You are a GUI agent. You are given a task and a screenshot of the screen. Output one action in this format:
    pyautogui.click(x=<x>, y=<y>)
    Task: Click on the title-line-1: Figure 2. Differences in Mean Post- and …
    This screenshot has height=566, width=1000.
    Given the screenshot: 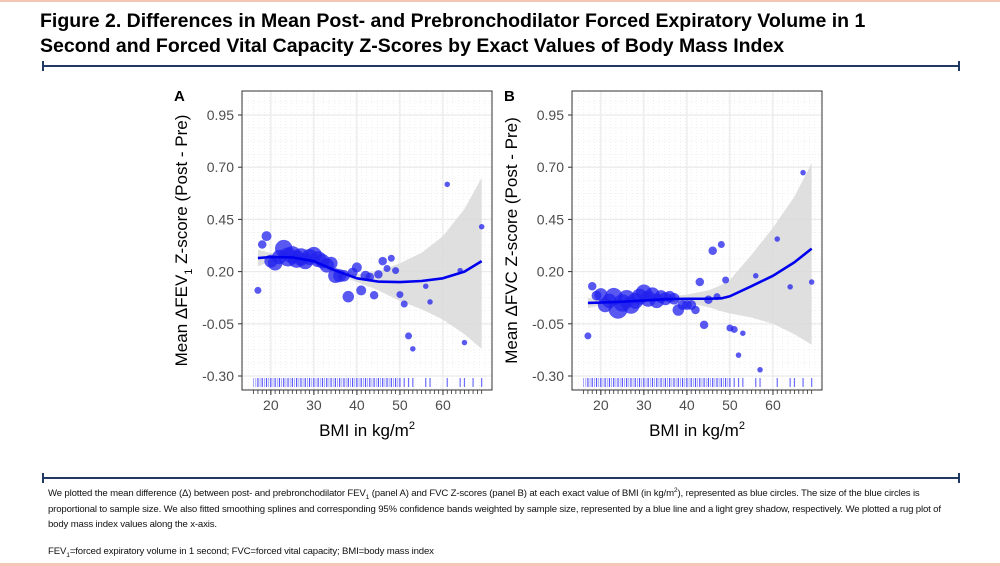 What is the action you would take?
    pyautogui.click(x=453, y=21)
    